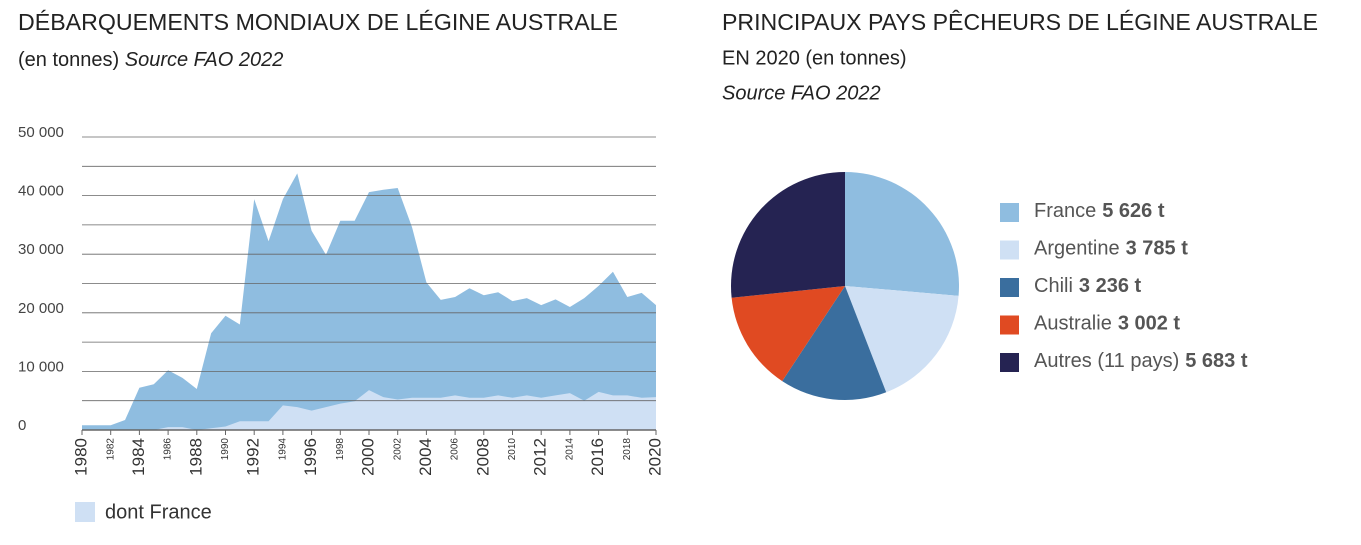 Image resolution: width=1361 pixels, height=545 pixels. Describe the element at coordinates (1099, 211) in the screenshot. I see `legend-entry: France 5 626 t` at that location.